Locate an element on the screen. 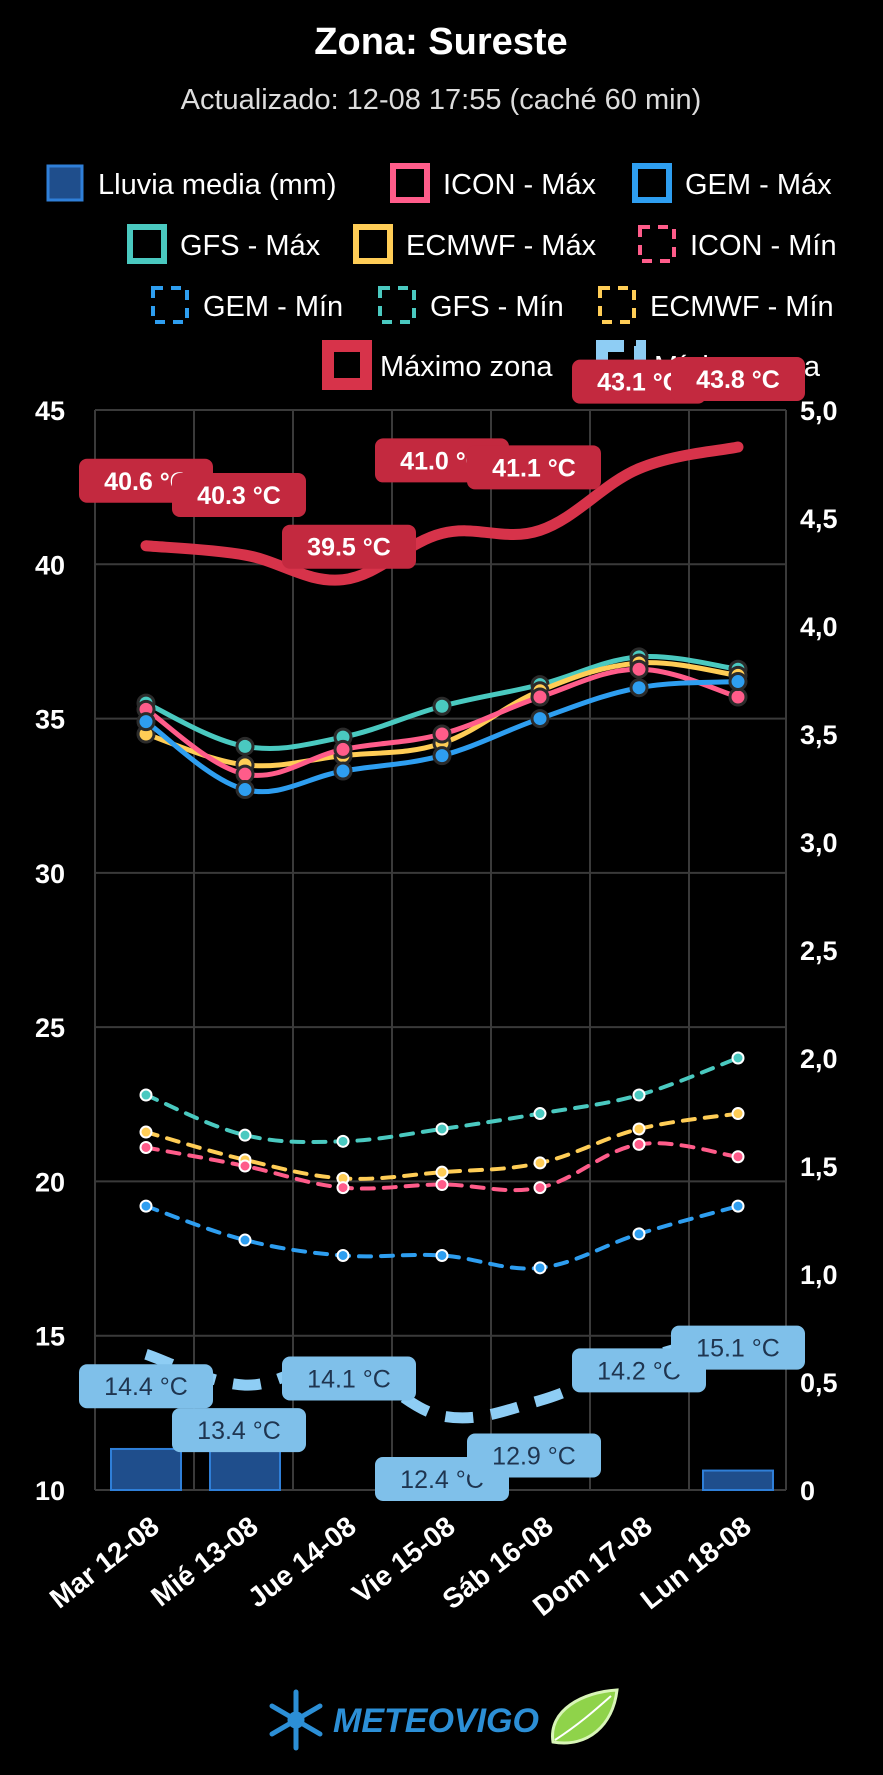  legend-item: Lluvia media (mm) is located at coordinates (191, 183).